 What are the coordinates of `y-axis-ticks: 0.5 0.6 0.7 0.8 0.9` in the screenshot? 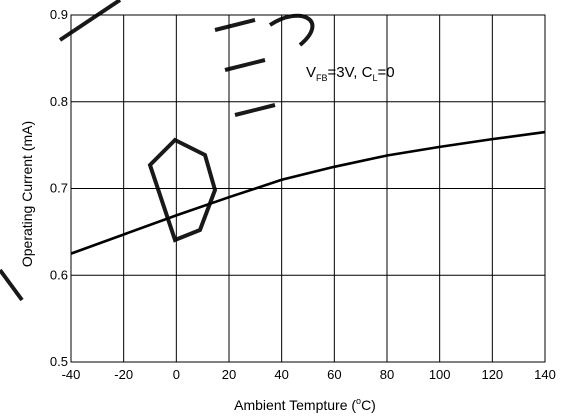 It's located at (59, 188).